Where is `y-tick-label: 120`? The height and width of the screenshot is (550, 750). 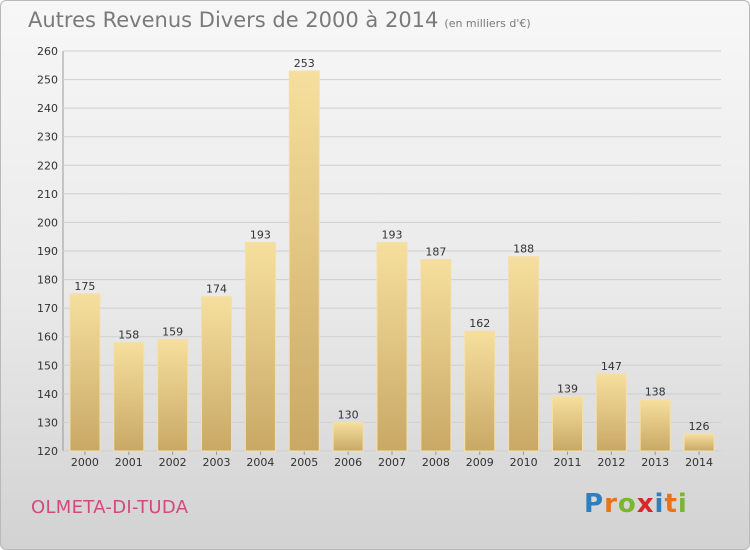 y-tick-label: 120 is located at coordinates (47, 451).